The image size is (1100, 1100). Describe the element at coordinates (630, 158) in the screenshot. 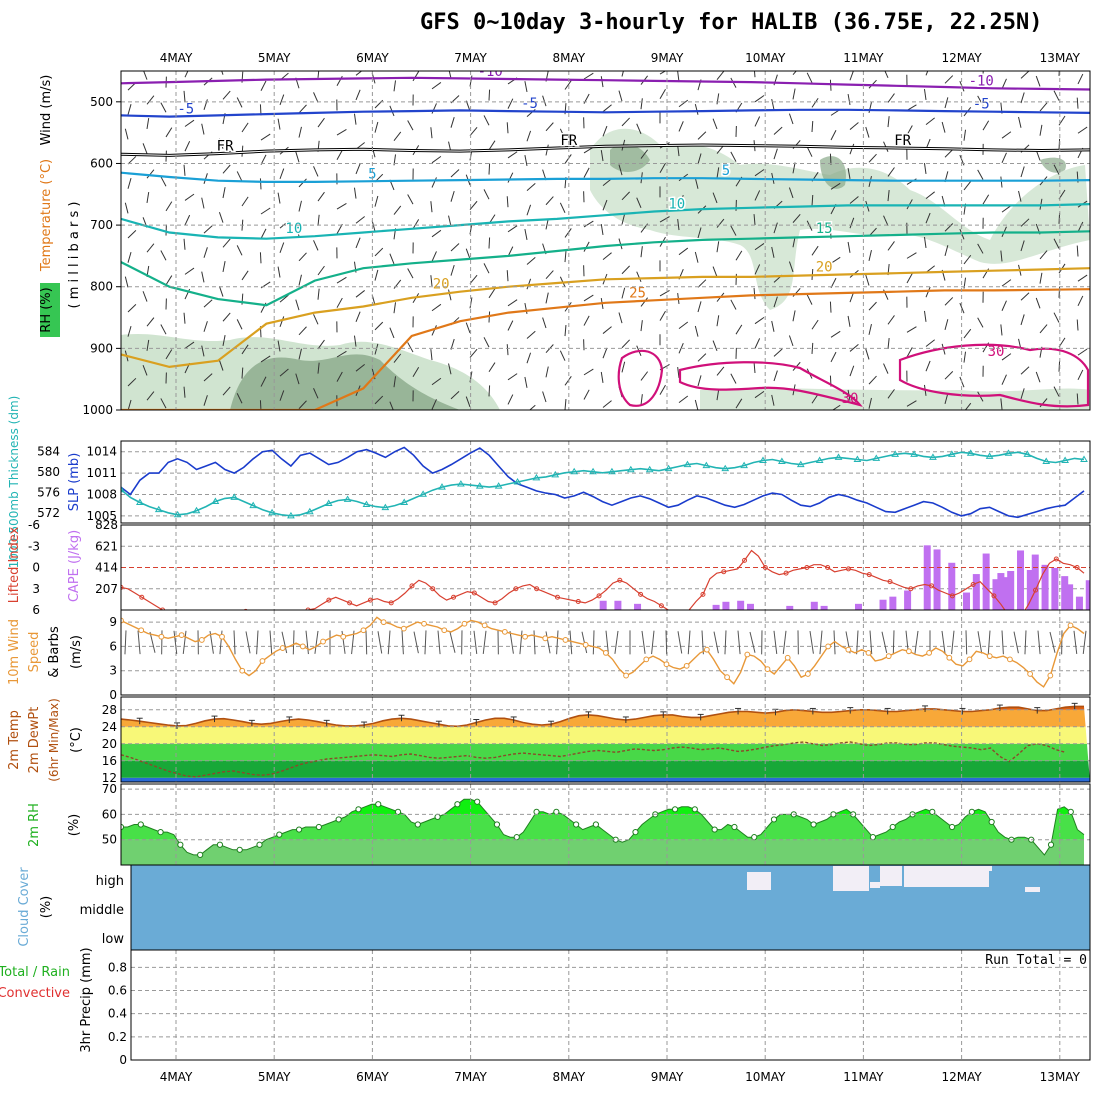

I see `rh-shade-mid-dark` at that location.